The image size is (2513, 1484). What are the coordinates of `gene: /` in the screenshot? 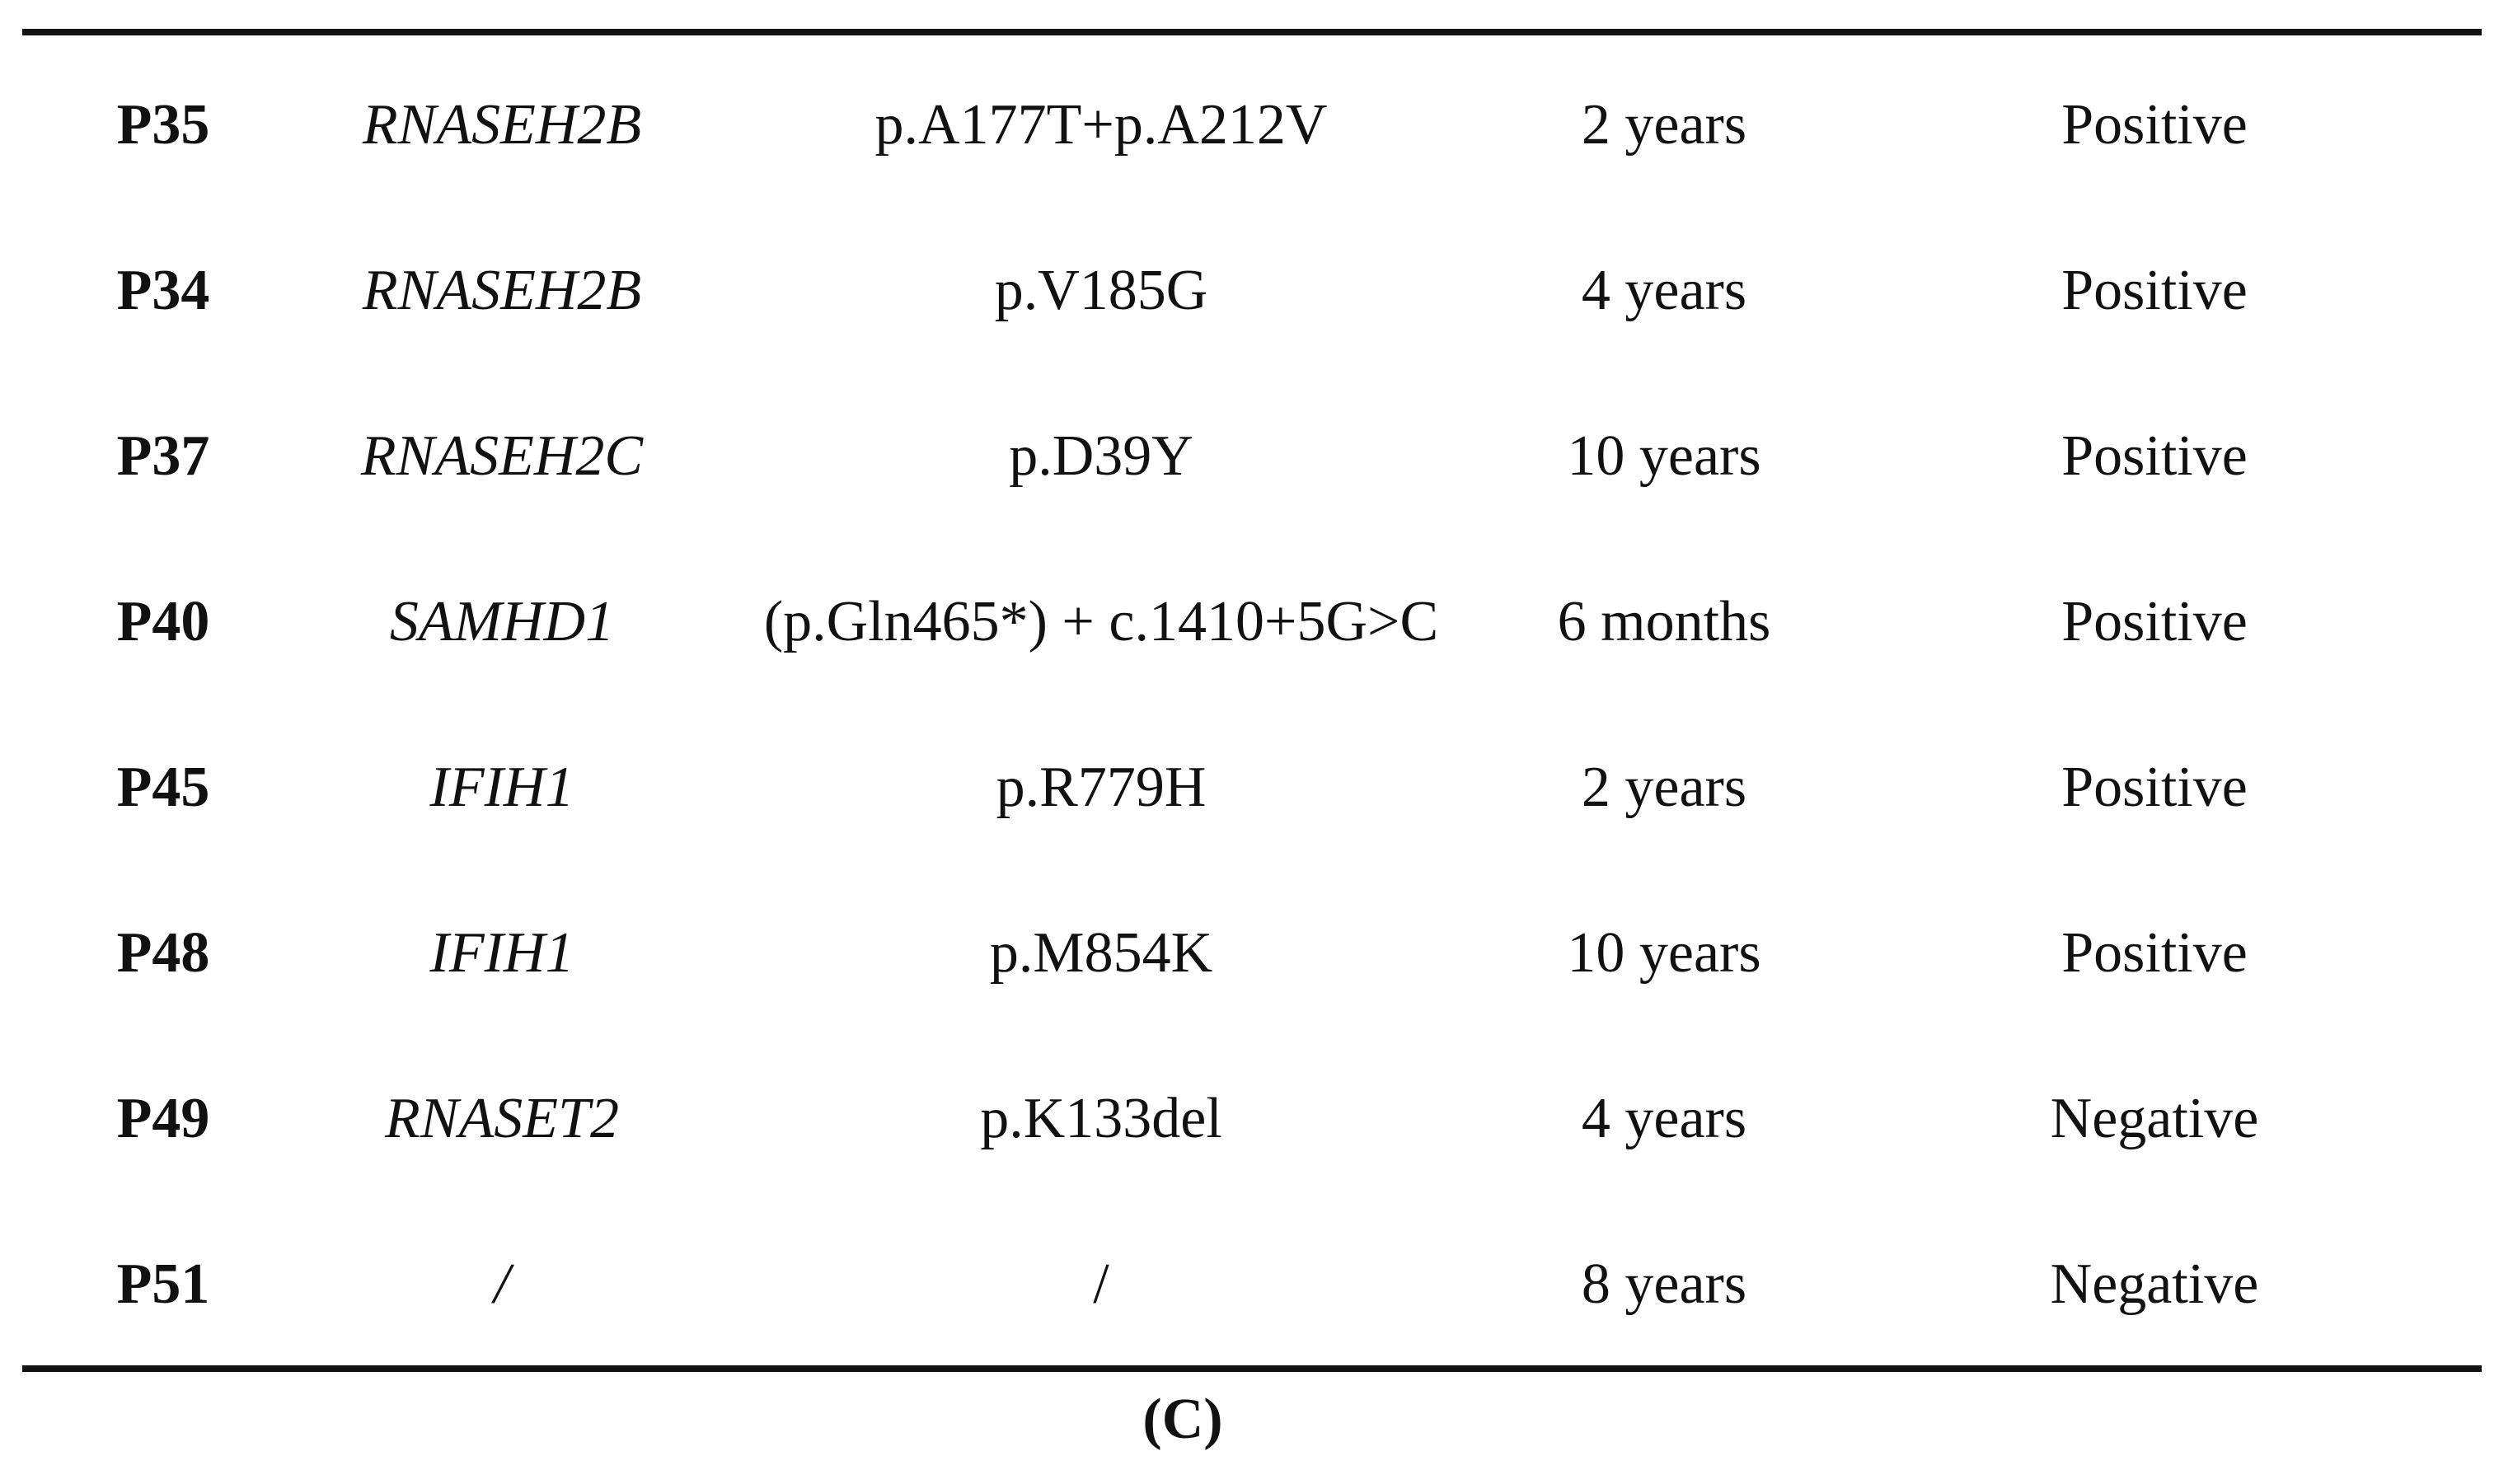 It's located at (502, 1284).